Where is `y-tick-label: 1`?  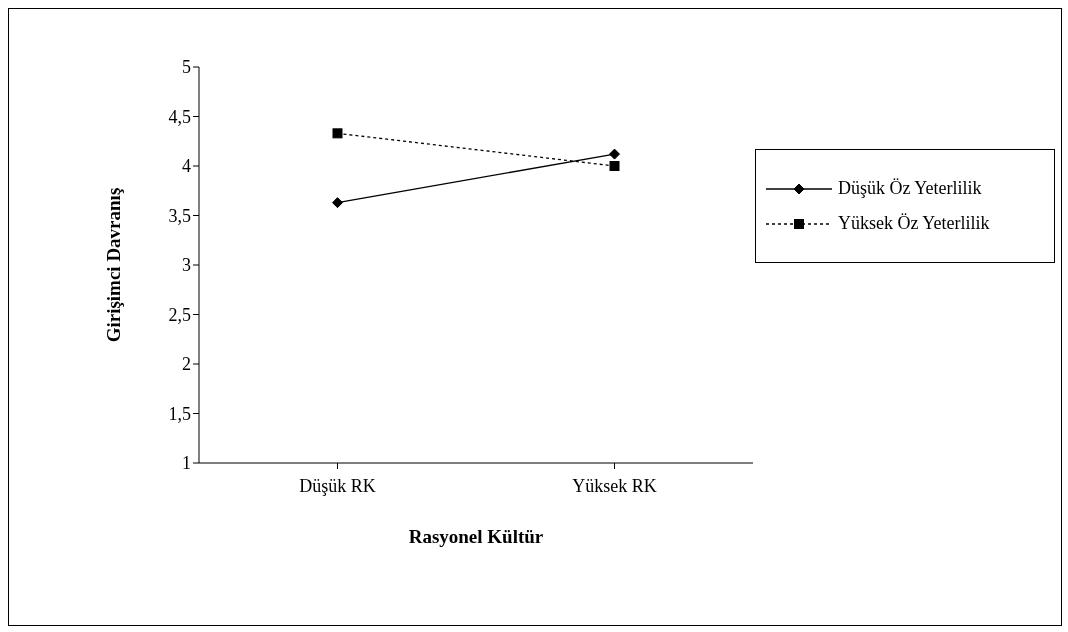 y-tick-label: 1 is located at coordinates (186, 463).